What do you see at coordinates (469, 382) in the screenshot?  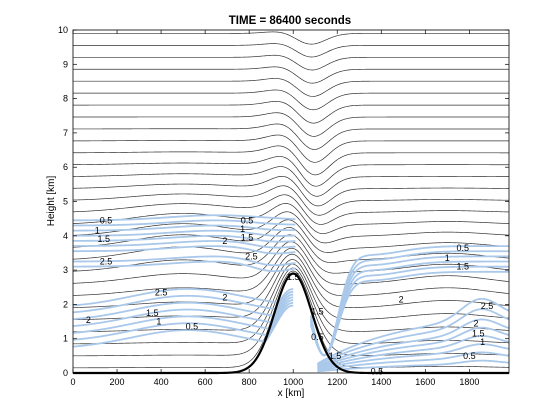 I see `x-tick-label: 1800` at bounding box center [469, 382].